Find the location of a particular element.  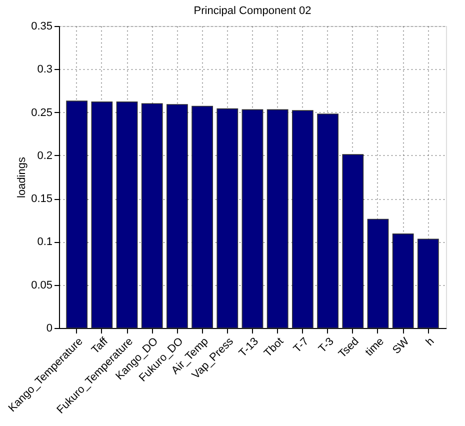

x-tick-label: T-3 is located at coordinates (326, 346).